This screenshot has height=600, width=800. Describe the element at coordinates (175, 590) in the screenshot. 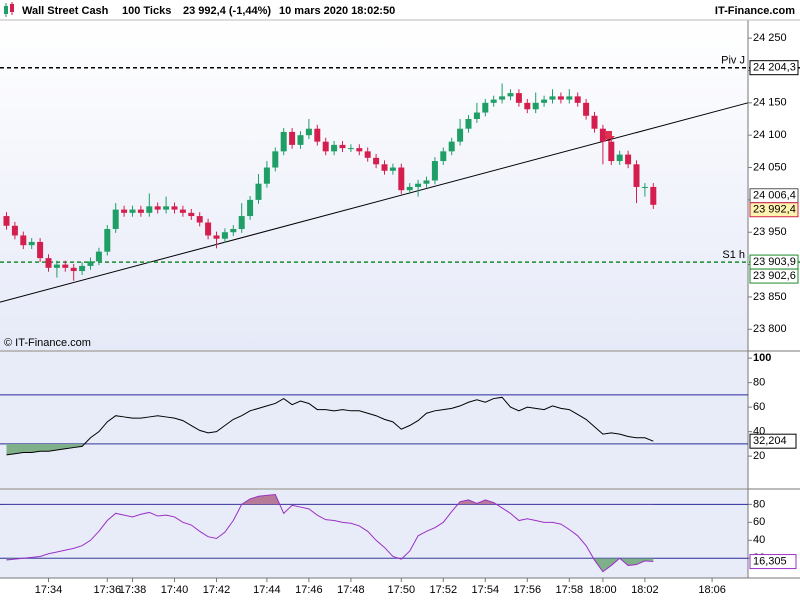

I see `x-tick-label: 17:40` at that location.